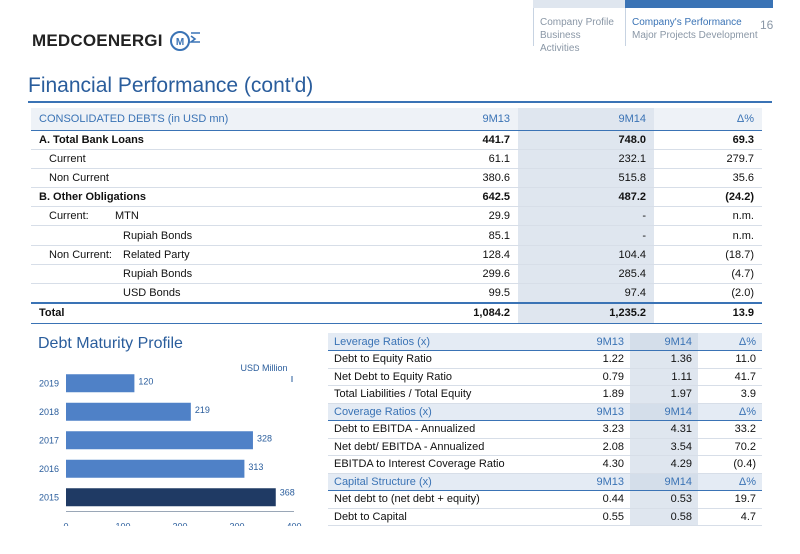  I want to click on chart-unit-label: USD Million, so click(263, 368).